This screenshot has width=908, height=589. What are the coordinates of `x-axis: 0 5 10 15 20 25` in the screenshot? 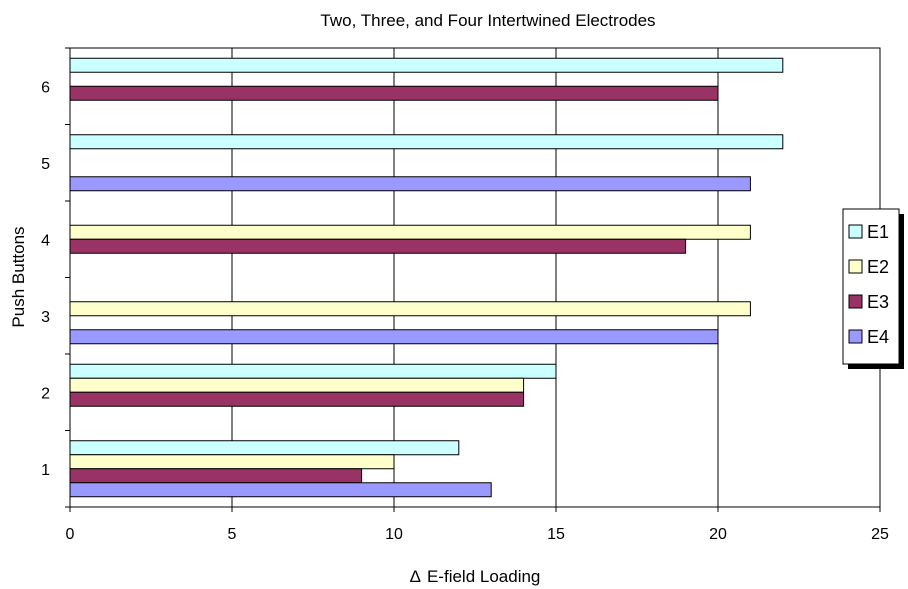 It's located at (477, 525).